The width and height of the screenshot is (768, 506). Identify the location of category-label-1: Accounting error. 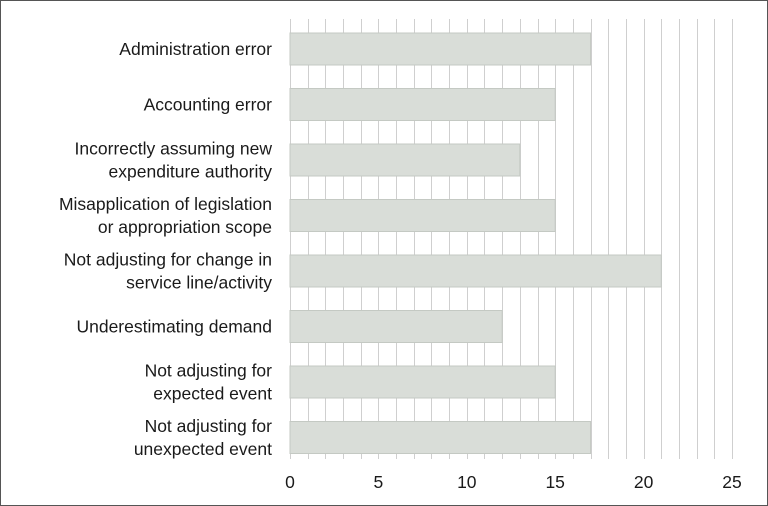
(208, 105).